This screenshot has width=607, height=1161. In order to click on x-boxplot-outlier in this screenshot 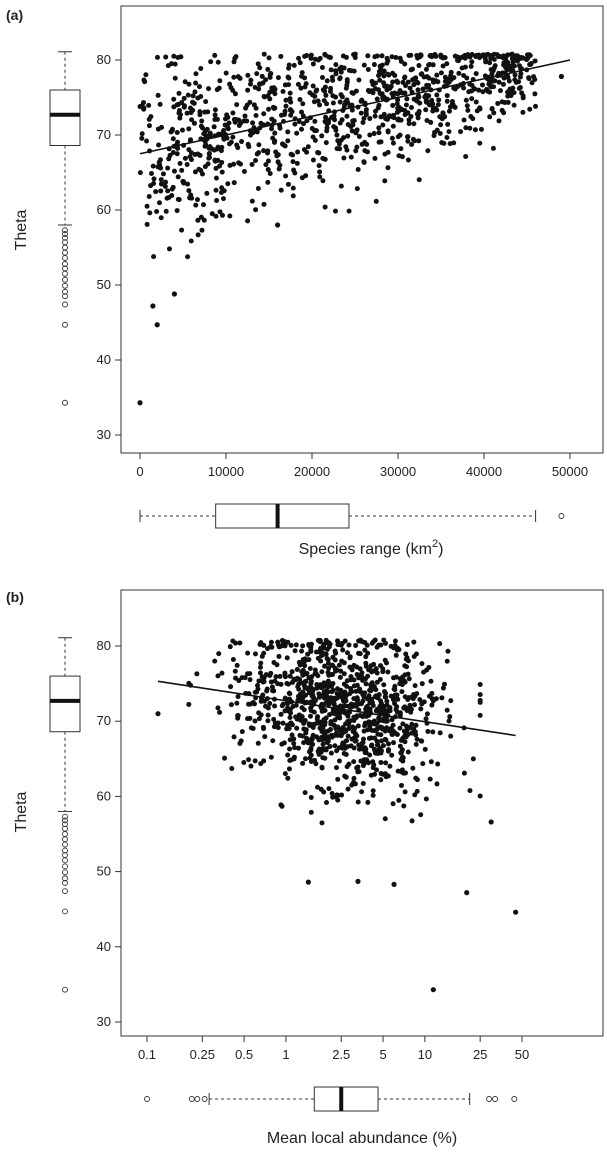, I will do `click(147, 1099)`.